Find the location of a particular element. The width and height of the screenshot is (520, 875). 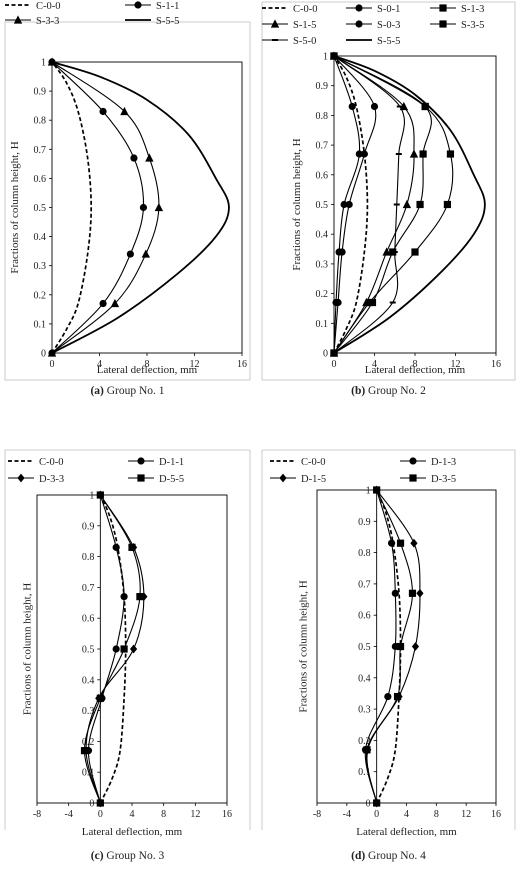

legend-label: D-5-5 is located at coordinates (171, 479).